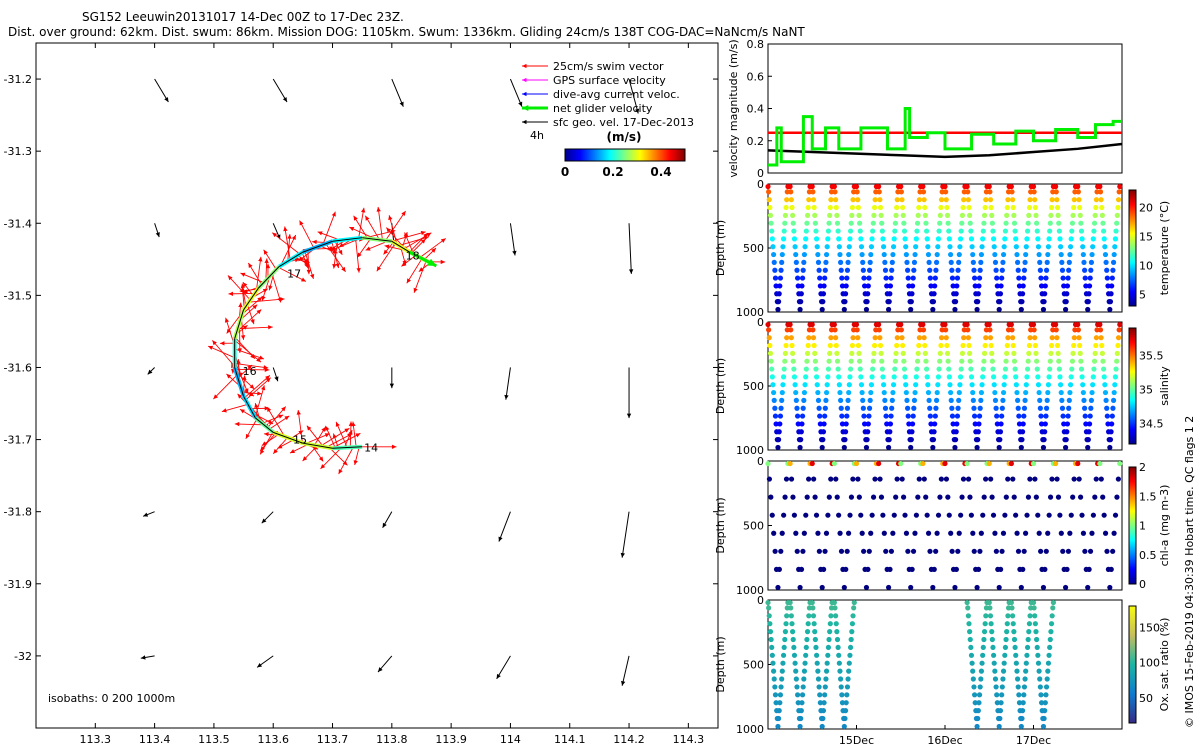 The width and height of the screenshot is (1200, 750). What do you see at coordinates (1148, 555) in the screenshot?
I see `chl-colorbar-tick-label: 0.5` at bounding box center [1148, 555].